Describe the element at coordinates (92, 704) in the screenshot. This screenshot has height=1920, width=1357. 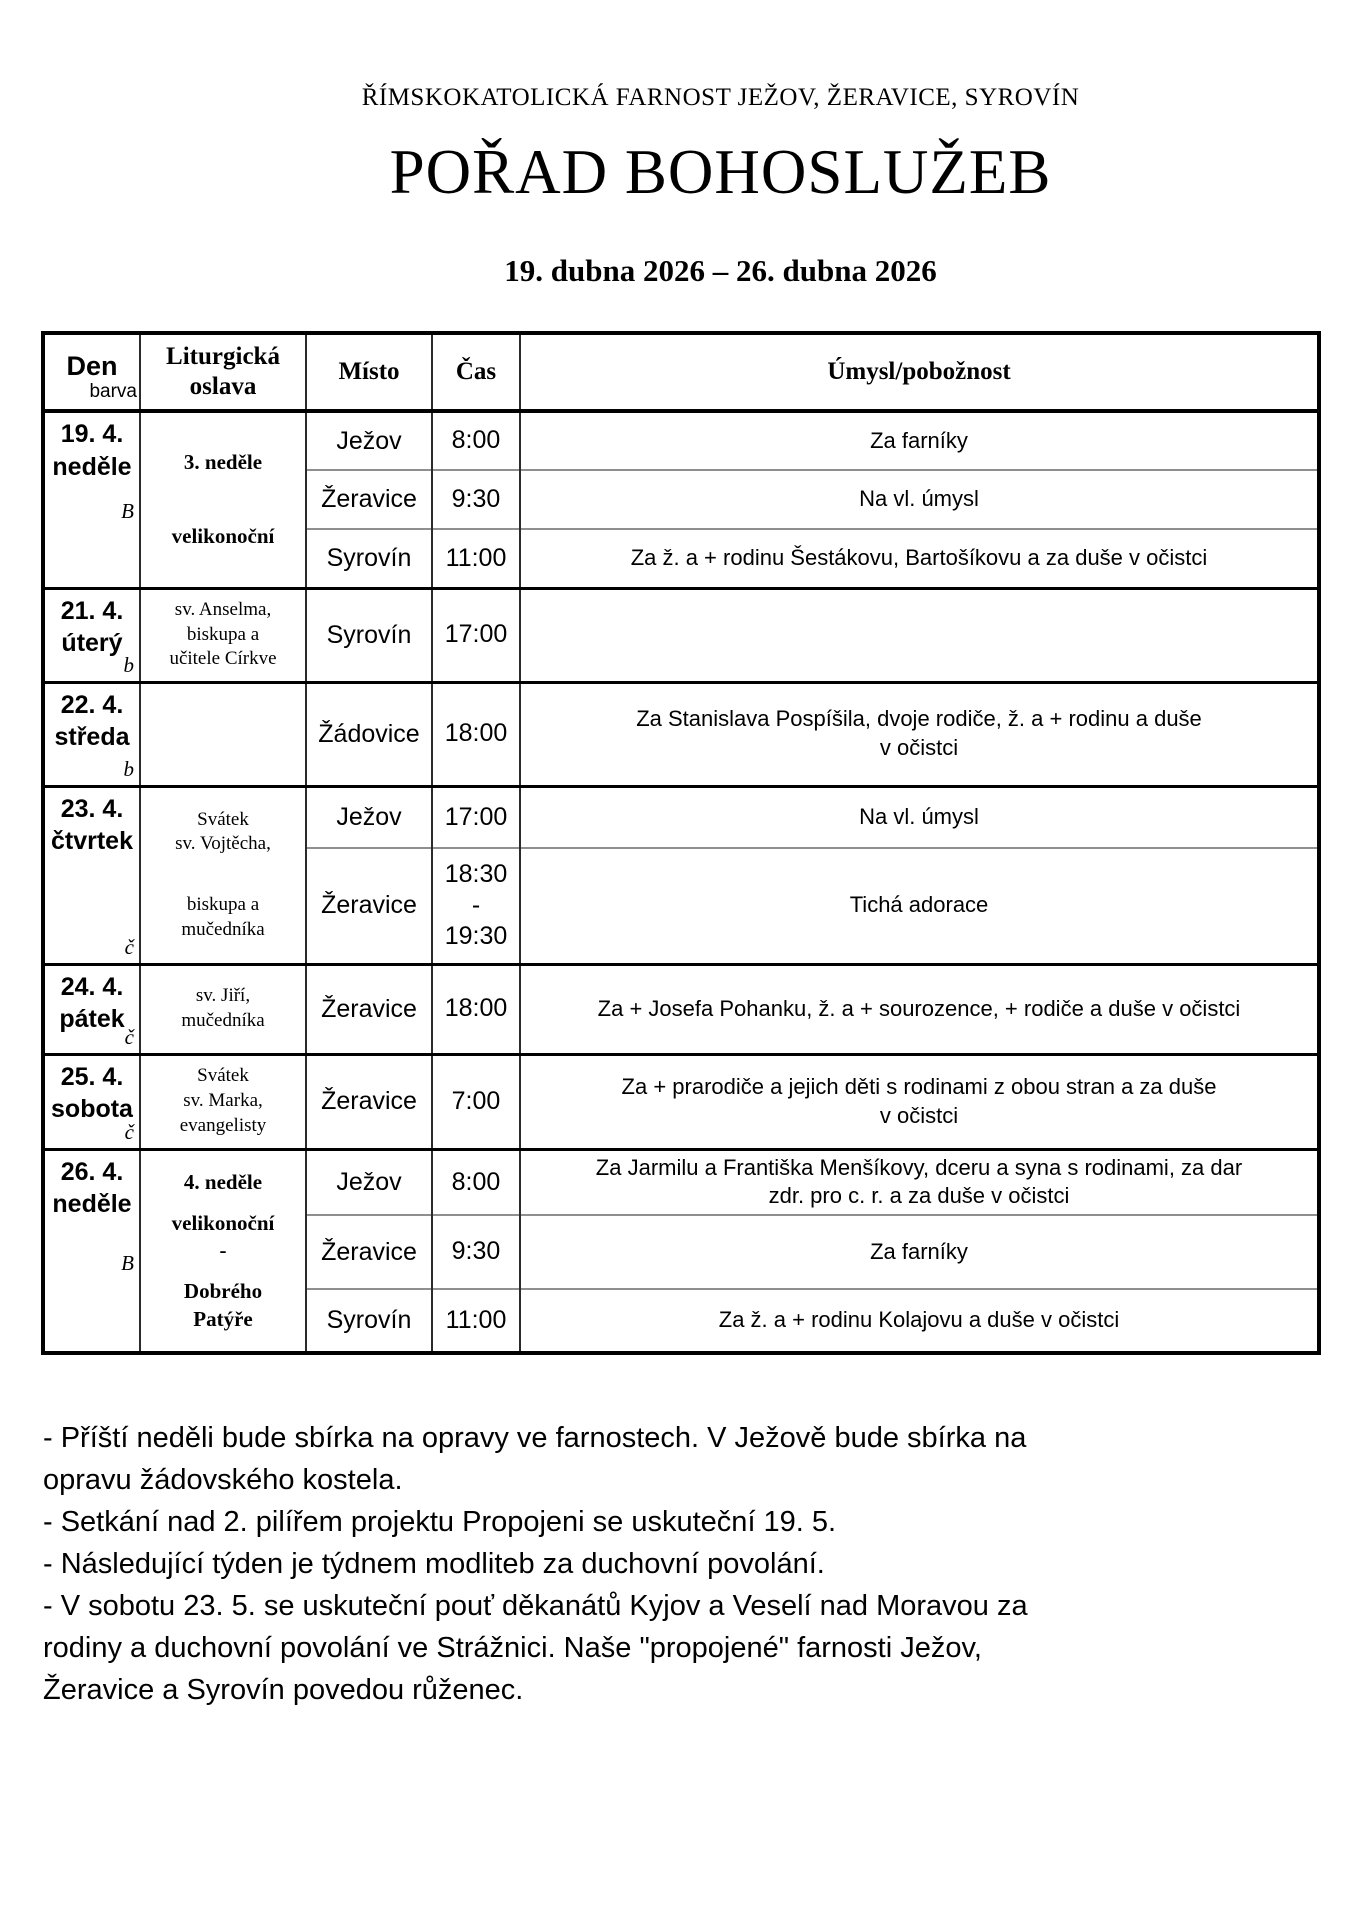
I see `date-label: 22. 4.` at that location.